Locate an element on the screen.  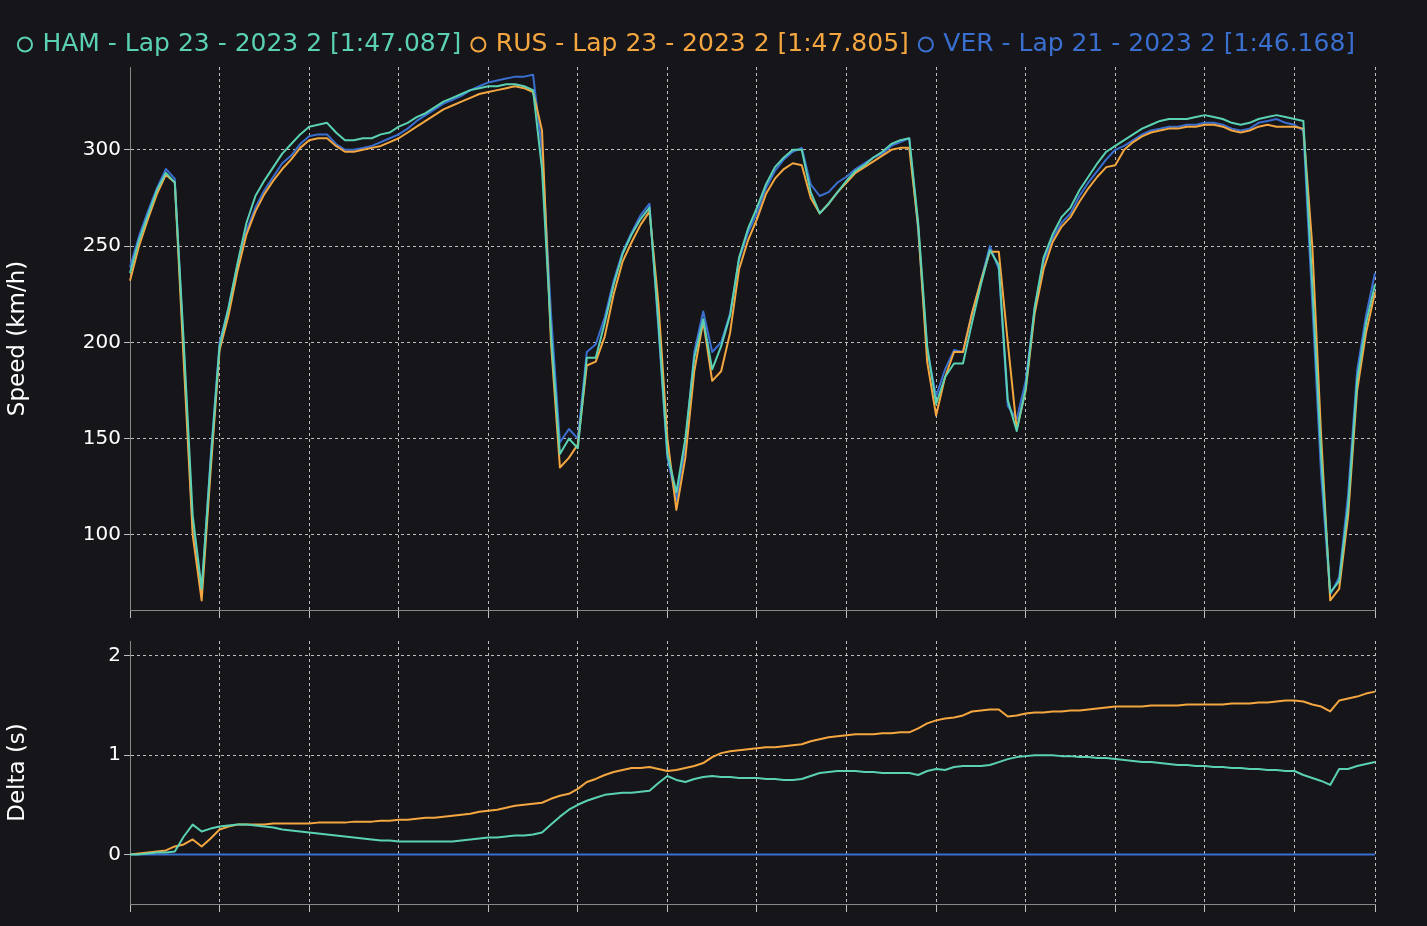
y-axis-title: Speed (km/h) is located at coordinates (15, 338).